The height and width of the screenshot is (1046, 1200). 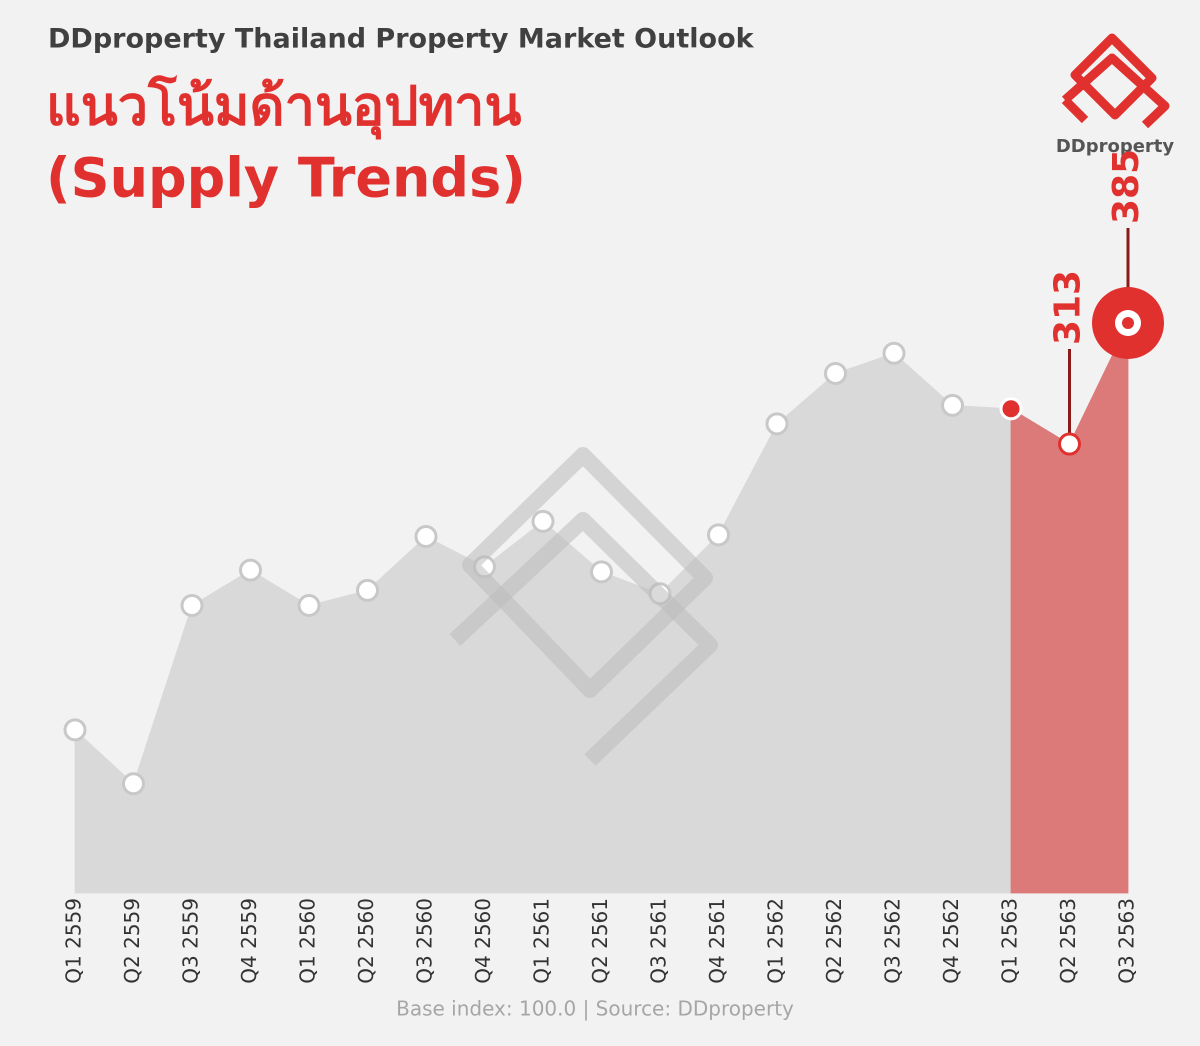 I want to click on x-tick-label: Q4 2562, so click(x=951, y=941).